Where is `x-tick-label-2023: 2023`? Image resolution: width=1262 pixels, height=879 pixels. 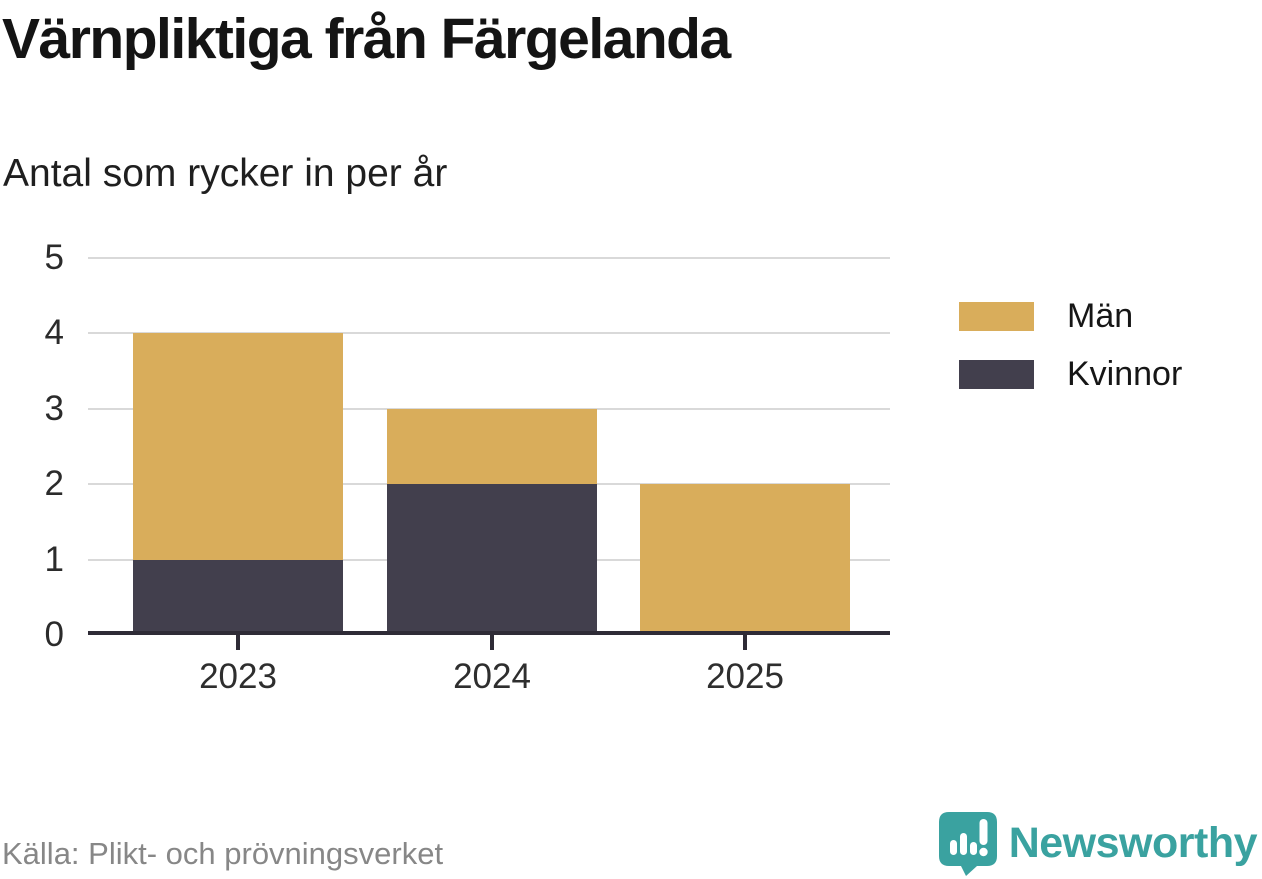
x-tick-label-2023: 2023 is located at coordinates (238, 676).